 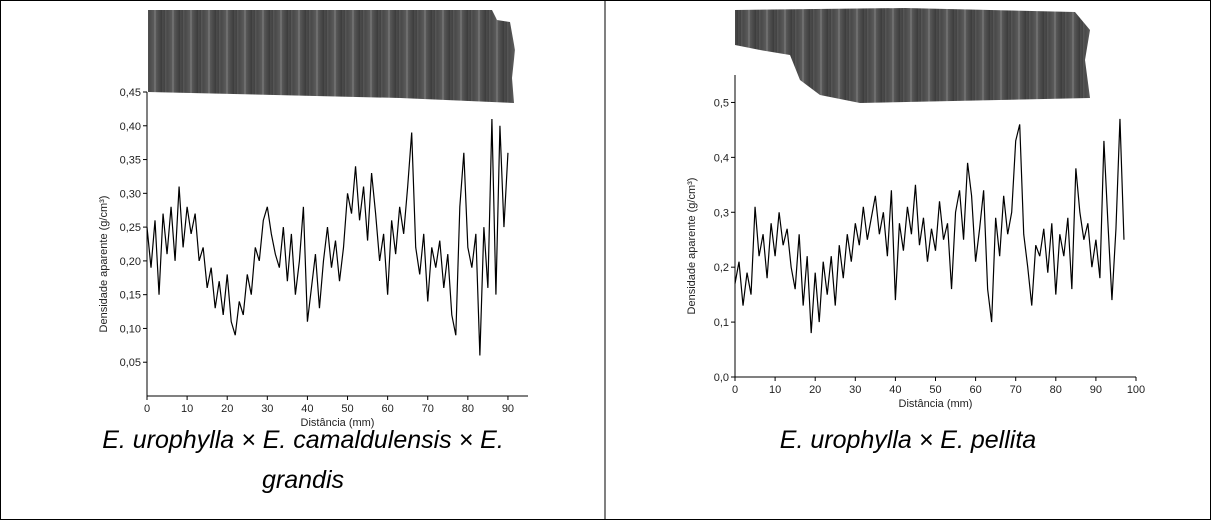 I want to click on x-tick-label: 100, so click(x=1136, y=390).